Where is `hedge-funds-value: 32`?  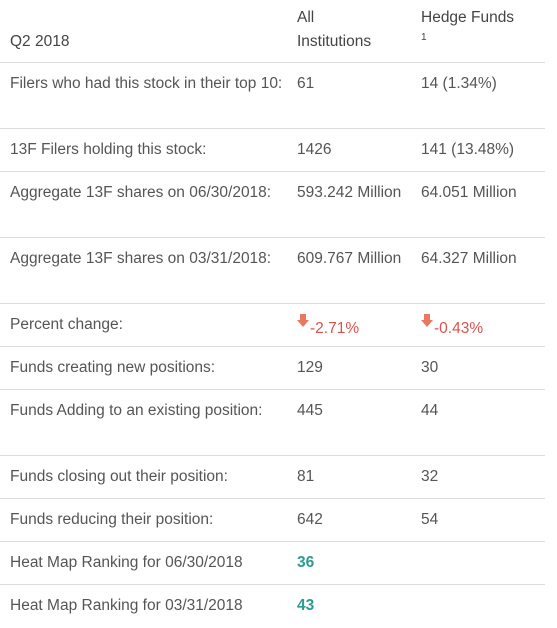
hedge-funds-value: 32 is located at coordinates (430, 476).